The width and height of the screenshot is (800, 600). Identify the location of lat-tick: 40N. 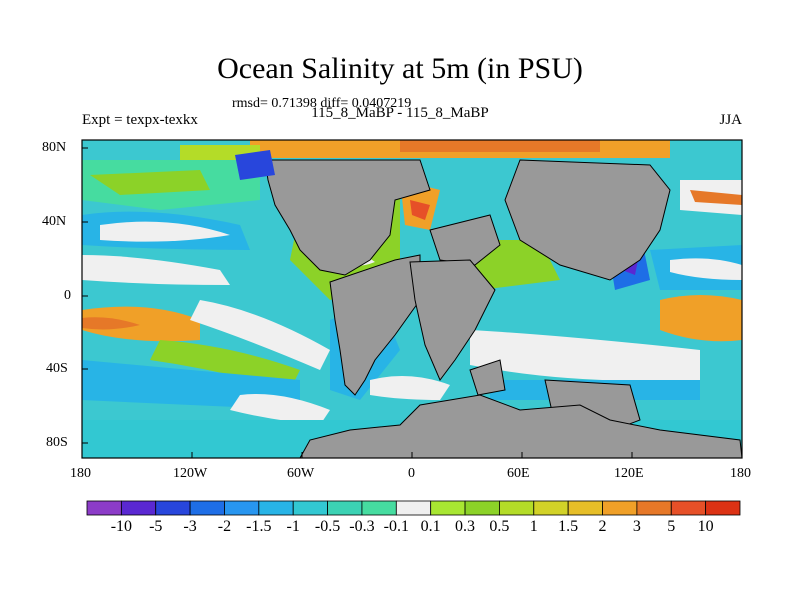
(54, 221).